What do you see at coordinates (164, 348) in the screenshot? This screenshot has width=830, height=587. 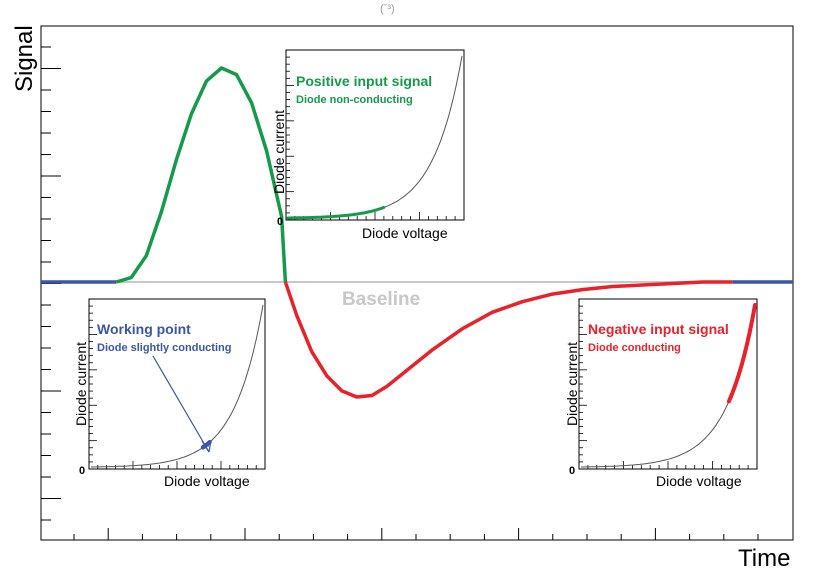 I see `inset-working-subtitle: Diode slightly conducting` at bounding box center [164, 348].